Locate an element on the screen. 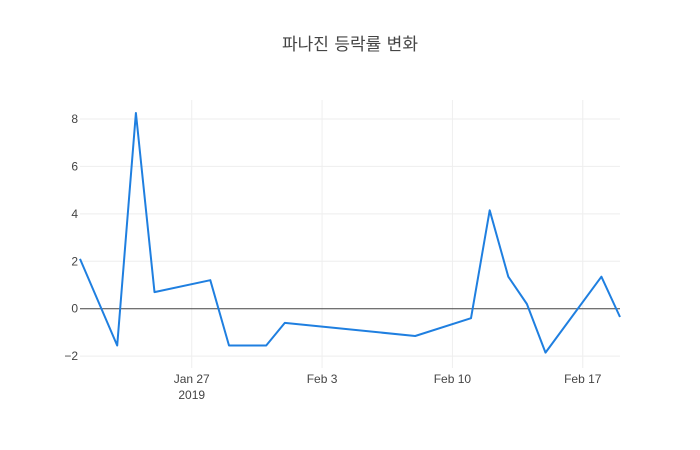 The image size is (700, 450). x-tick-label: Jan 27 is located at coordinates (192, 379).